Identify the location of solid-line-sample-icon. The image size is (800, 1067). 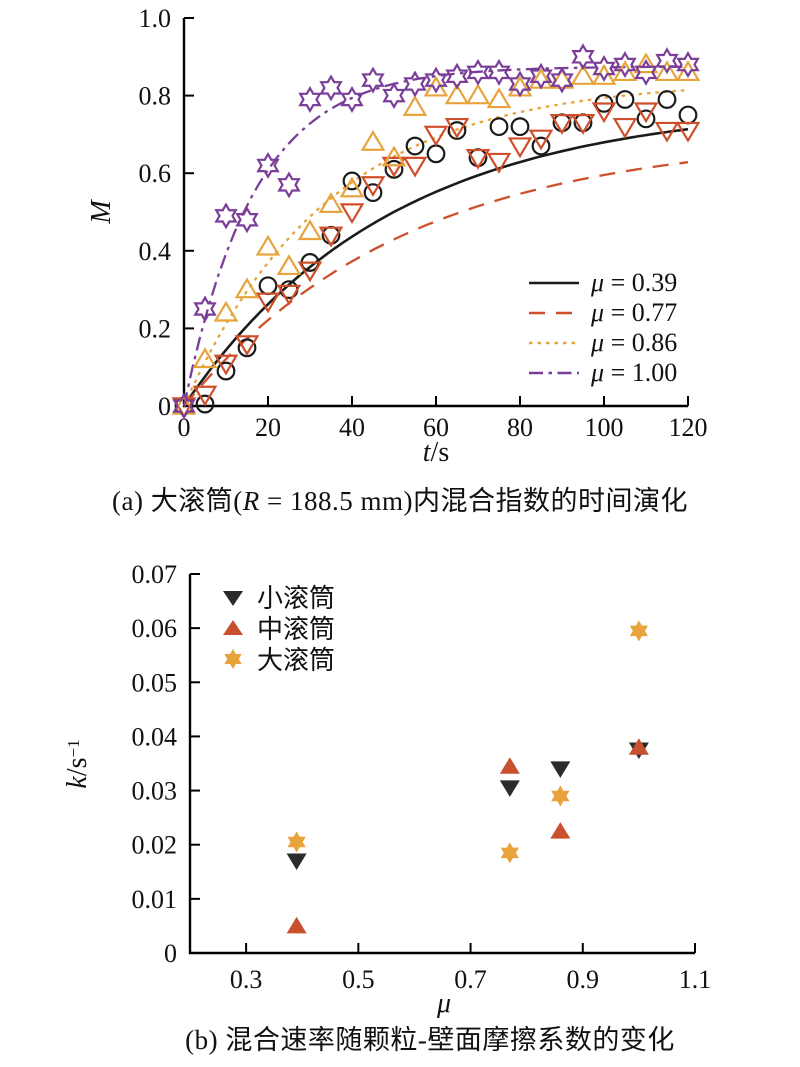
(554, 283).